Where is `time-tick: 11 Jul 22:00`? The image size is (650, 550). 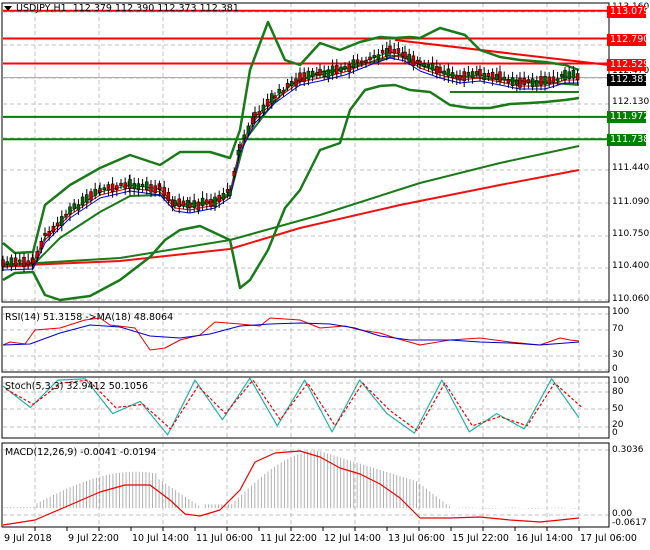
time-tick: 11 Jul 22:00 is located at coordinates (288, 538).